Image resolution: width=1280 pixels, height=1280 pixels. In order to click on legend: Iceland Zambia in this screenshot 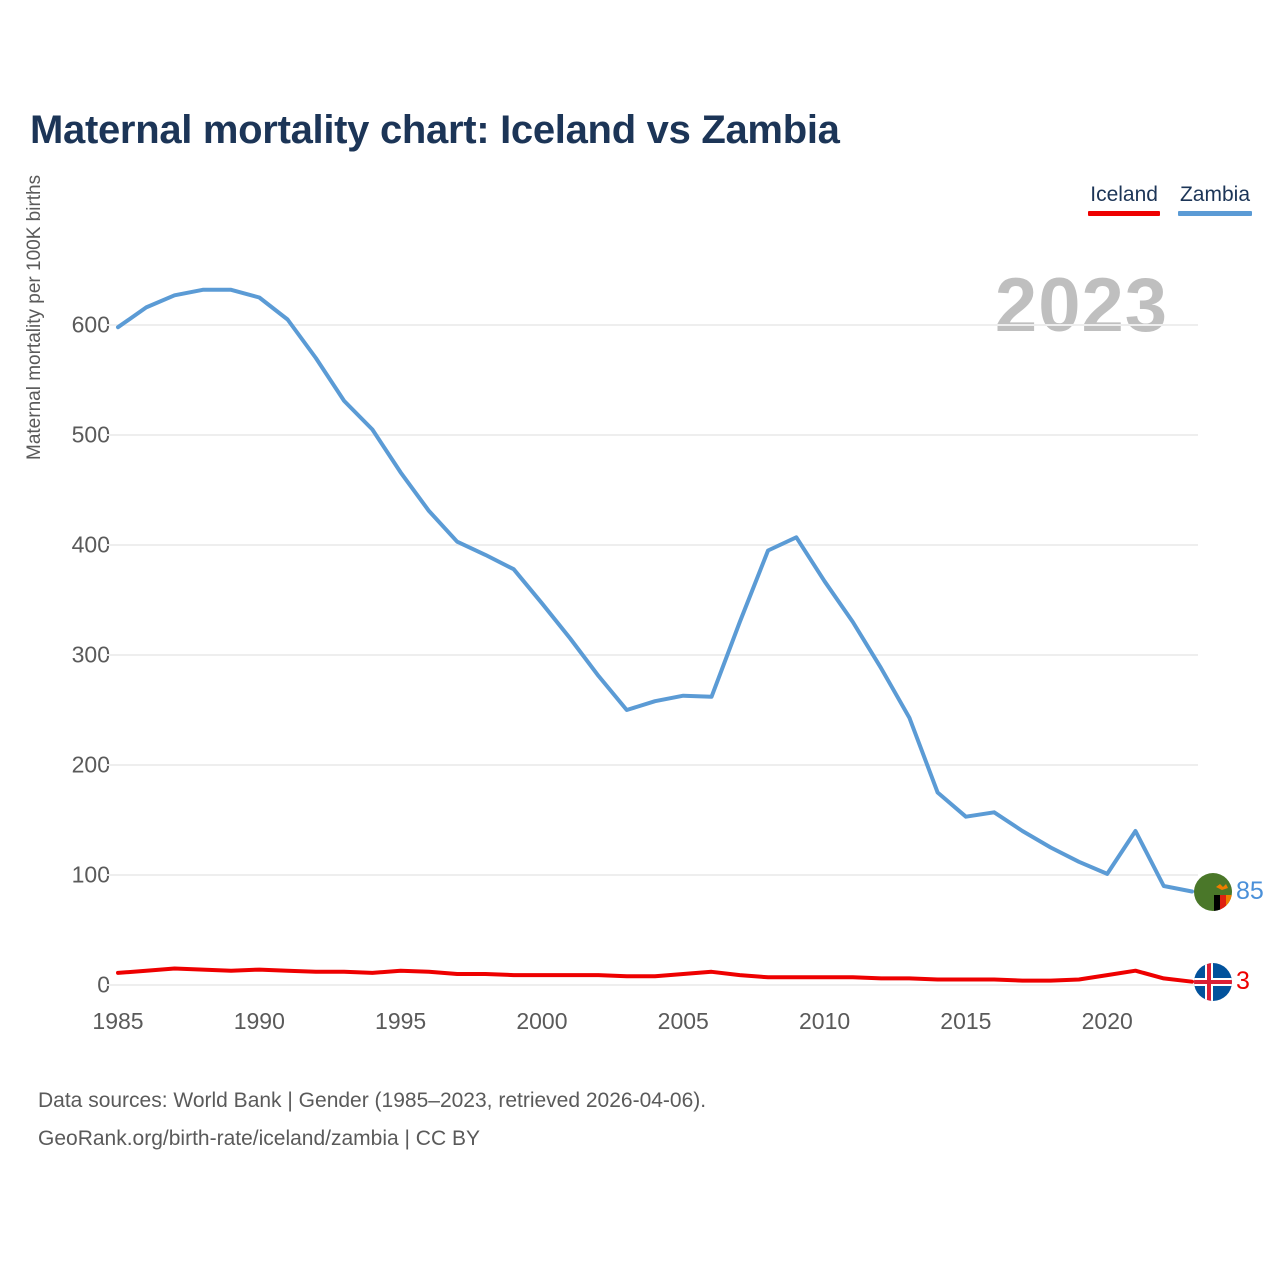, I will do `click(1170, 199)`.